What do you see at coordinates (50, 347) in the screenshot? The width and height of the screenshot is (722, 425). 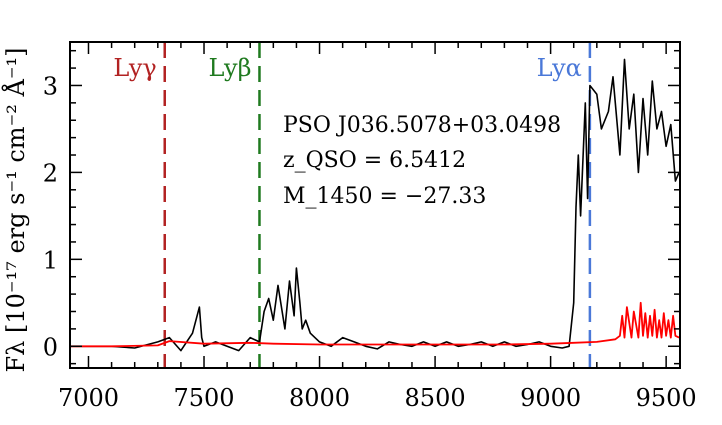 I see `y-tick-label: 0` at bounding box center [50, 347].